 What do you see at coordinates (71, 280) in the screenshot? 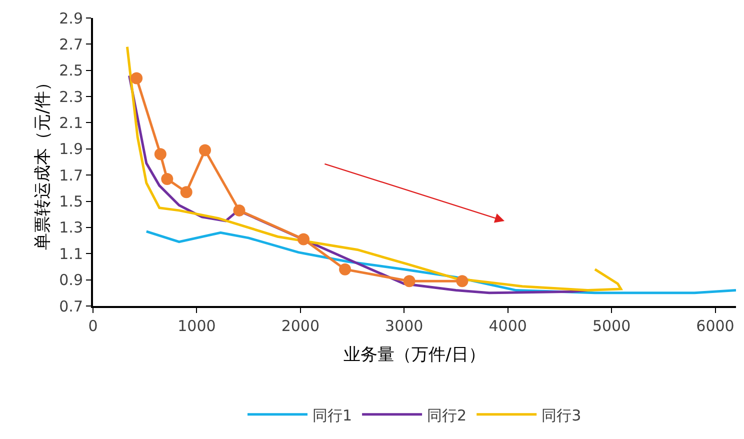
I see `y-tick-label: 0.9` at bounding box center [71, 280].